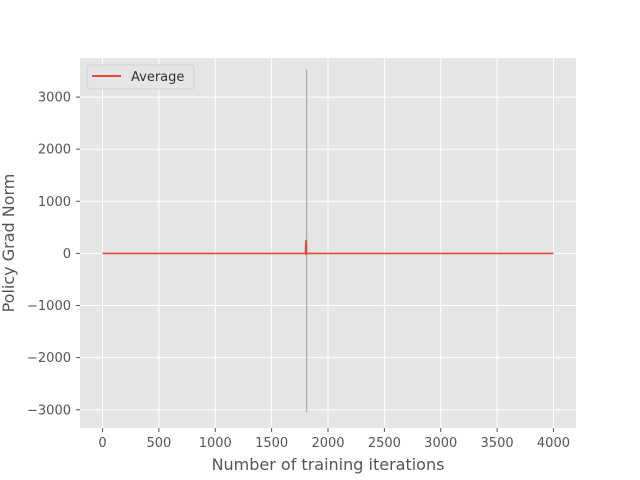 Image resolution: width=640 pixels, height=480 pixels. Describe the element at coordinates (215, 443) in the screenshot. I see `x-tick-label: 1000` at that location.